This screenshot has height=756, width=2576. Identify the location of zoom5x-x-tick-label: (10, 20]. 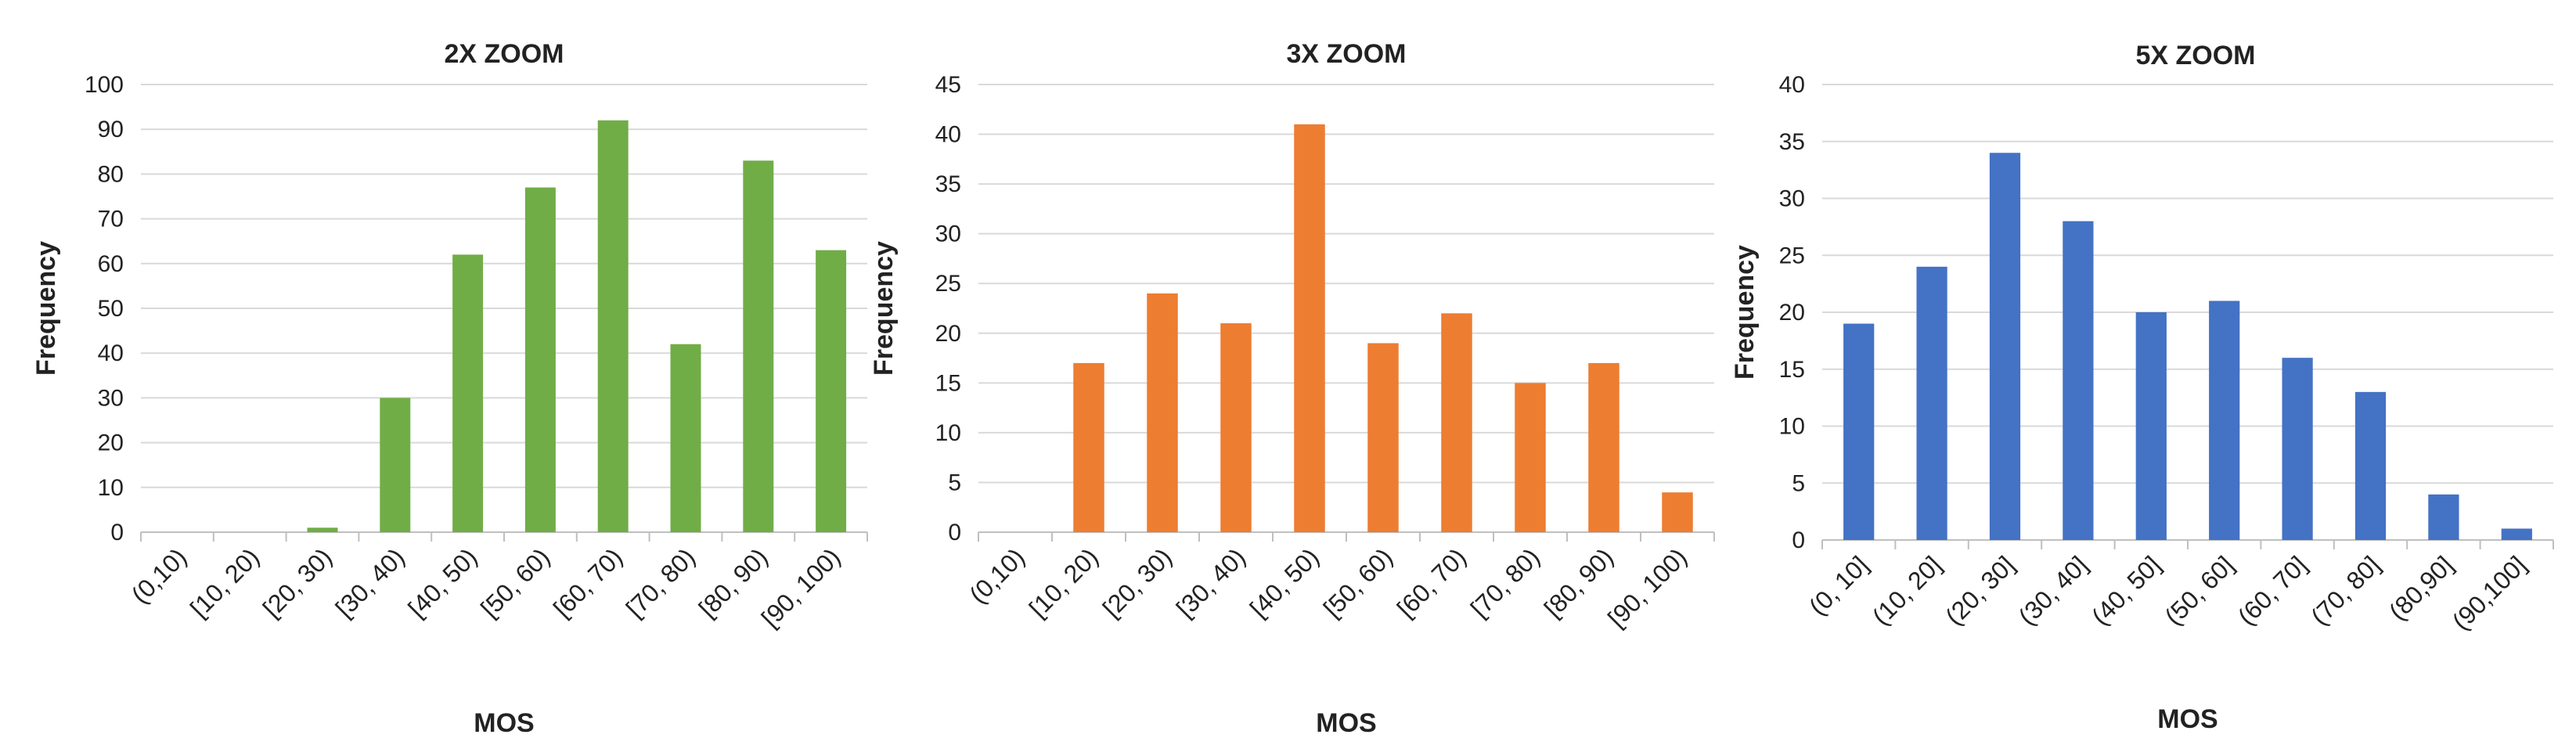
(1907, 590).